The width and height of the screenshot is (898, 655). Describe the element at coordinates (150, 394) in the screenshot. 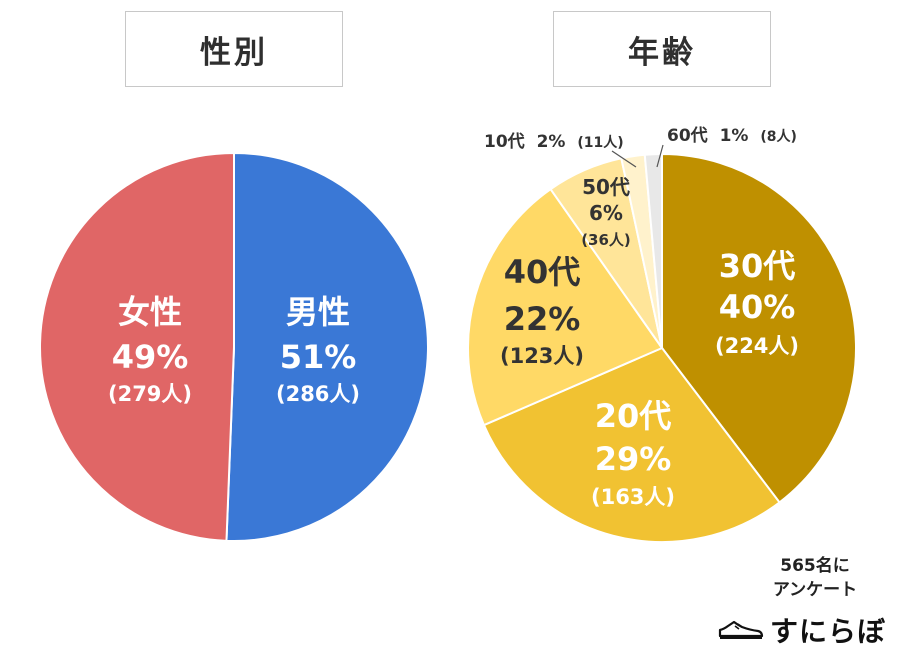

I see `female-count: (279人)` at that location.